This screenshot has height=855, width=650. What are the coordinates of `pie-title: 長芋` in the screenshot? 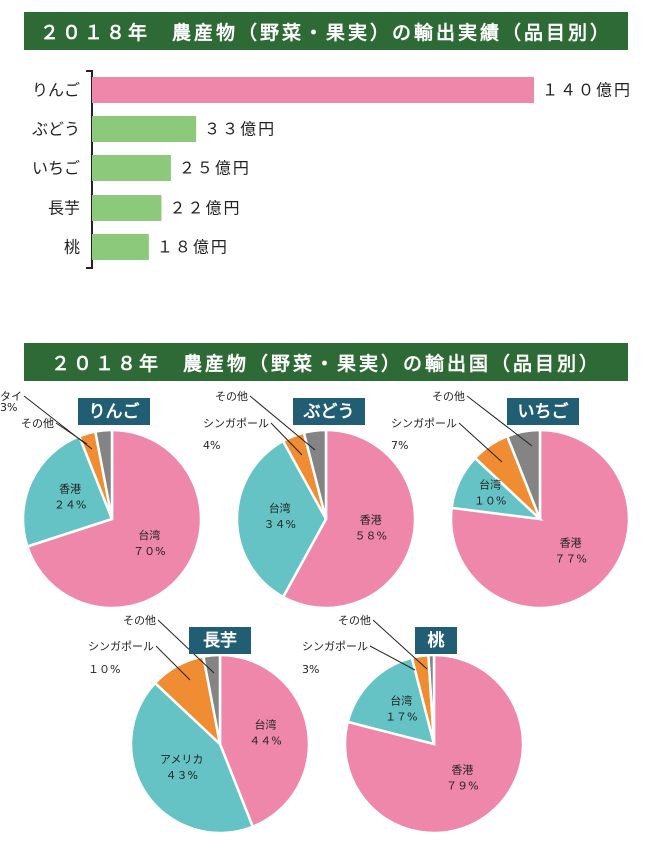 It's located at (220, 640).